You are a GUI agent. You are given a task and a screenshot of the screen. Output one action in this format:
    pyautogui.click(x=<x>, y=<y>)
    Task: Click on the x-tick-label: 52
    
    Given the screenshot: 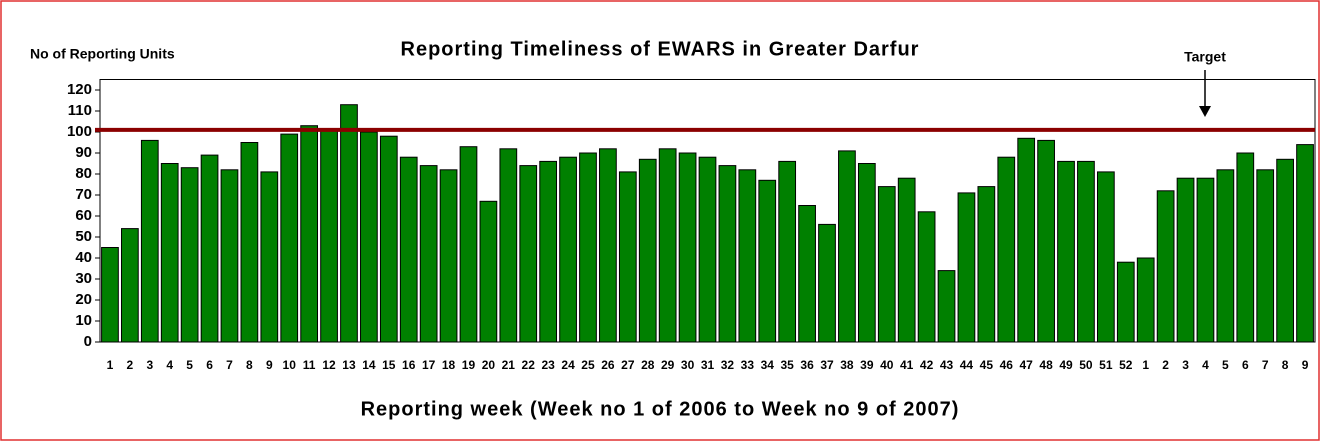 What is the action you would take?
    pyautogui.click(x=1126, y=365)
    